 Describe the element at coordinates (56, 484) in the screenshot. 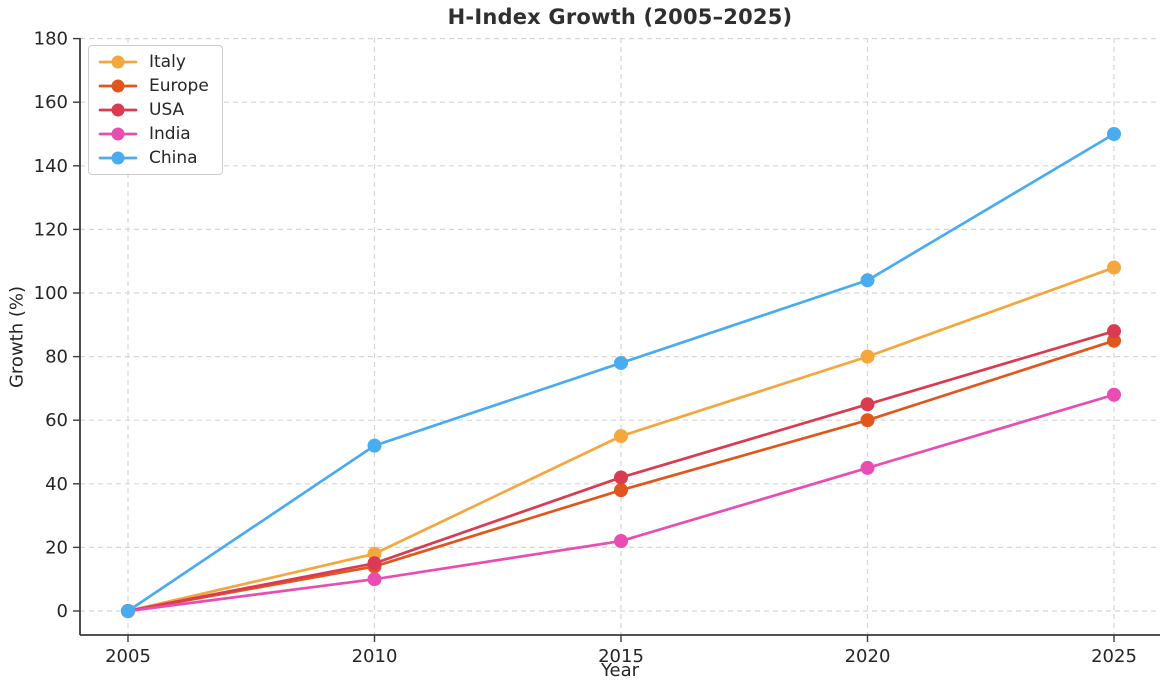

I see `y-tick-label: 40` at that location.